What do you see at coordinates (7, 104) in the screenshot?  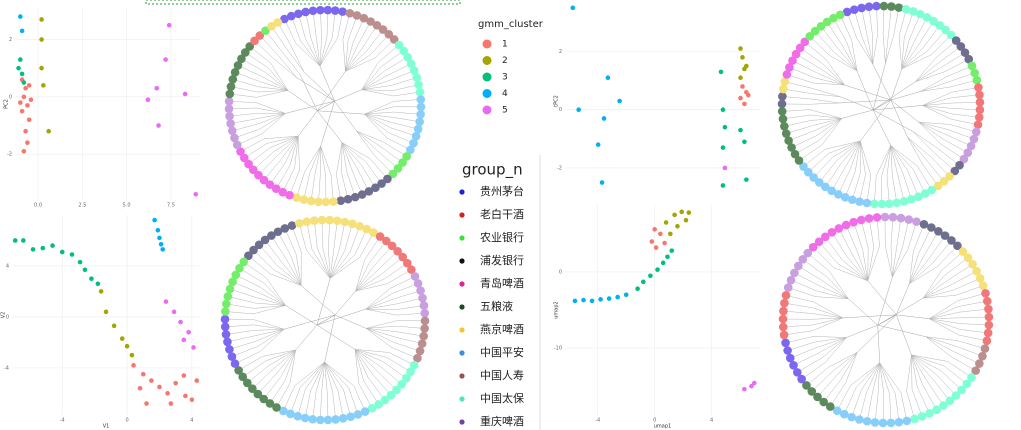 I see `y-axis-label: PC2` at bounding box center [7, 104].